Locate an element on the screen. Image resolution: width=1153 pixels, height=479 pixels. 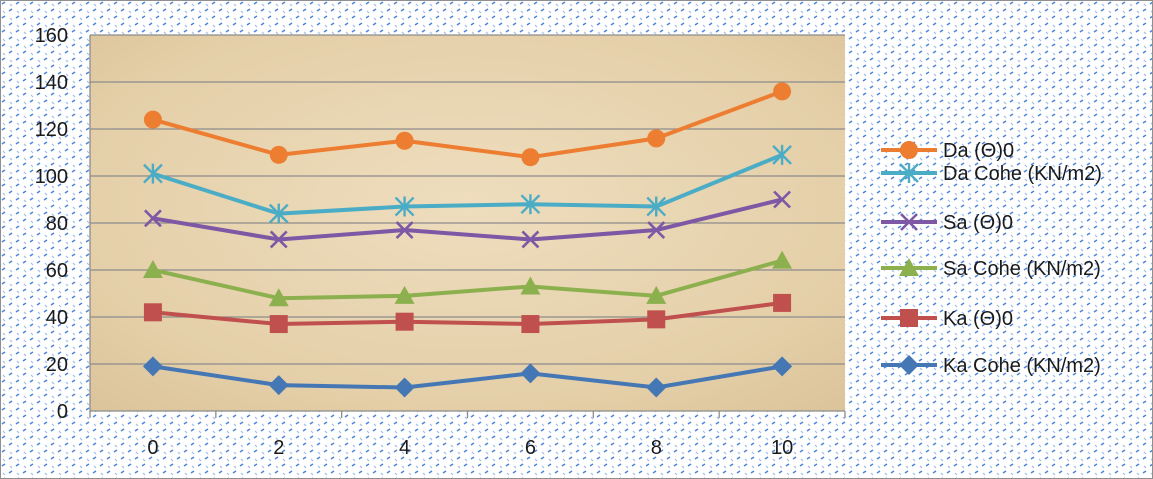
legend-label: Da (Θ)0 is located at coordinates (978, 151).